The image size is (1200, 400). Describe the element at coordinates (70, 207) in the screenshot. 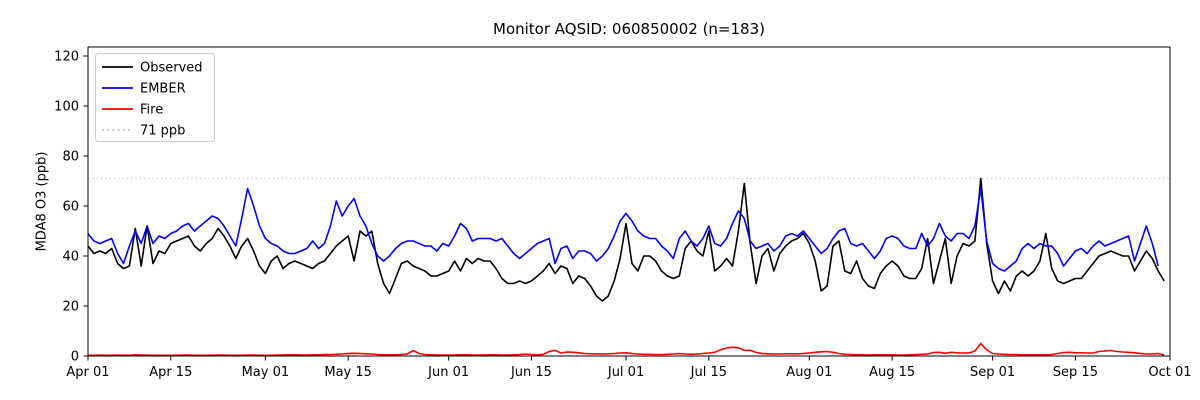

I see `y-tick-label: 60` at that location.